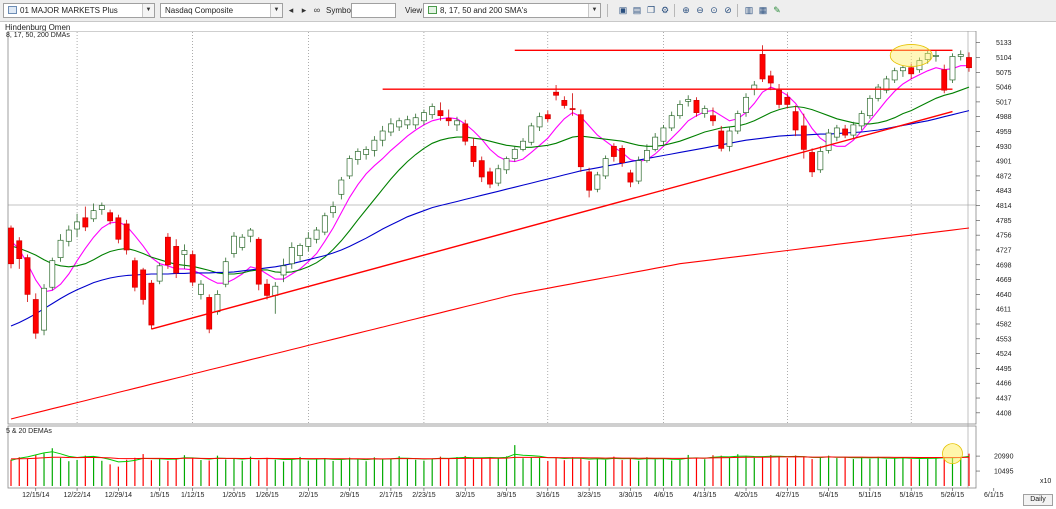 Image resolution: width=1056 pixels, height=509 pixels. I want to click on view-select: 8, 17, 50 and 200 SMA's ▼, so click(512, 10).